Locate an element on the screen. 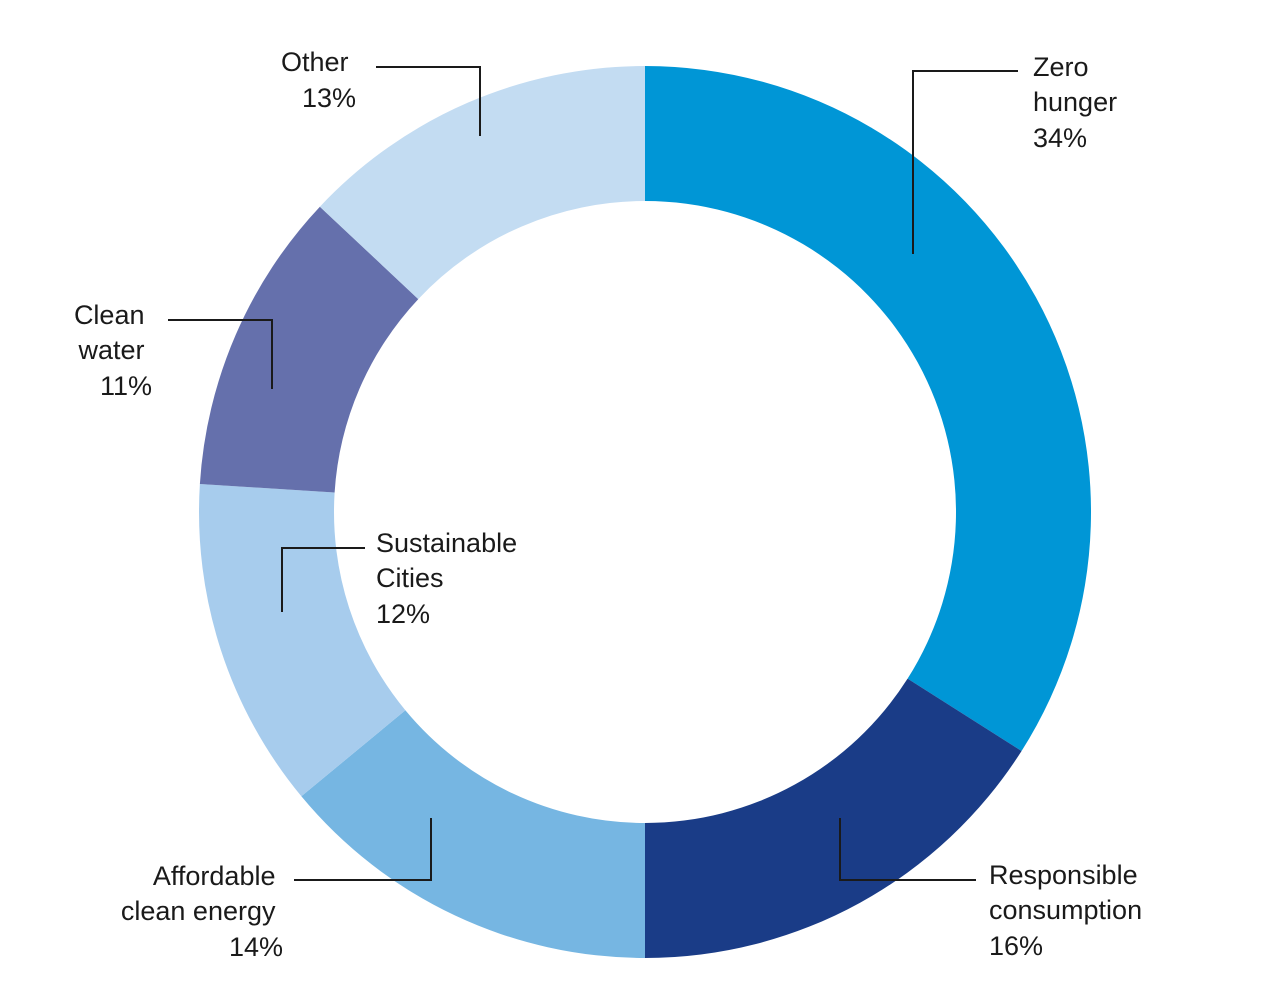 The image size is (1280, 999). leader-line-zero-hunger is located at coordinates (965, 162).